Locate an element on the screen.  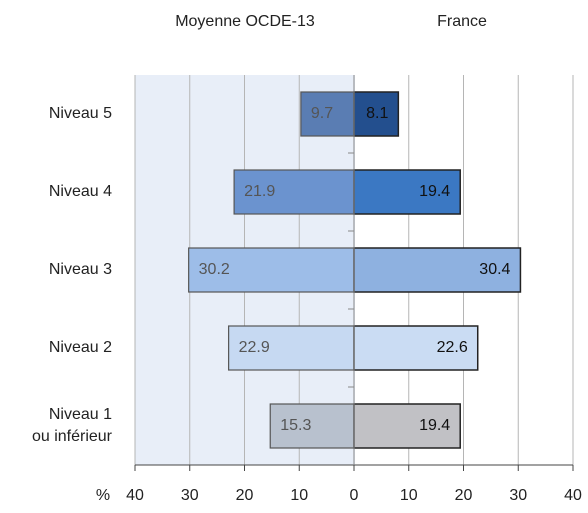
x-axis-label: % is located at coordinates (103, 495).